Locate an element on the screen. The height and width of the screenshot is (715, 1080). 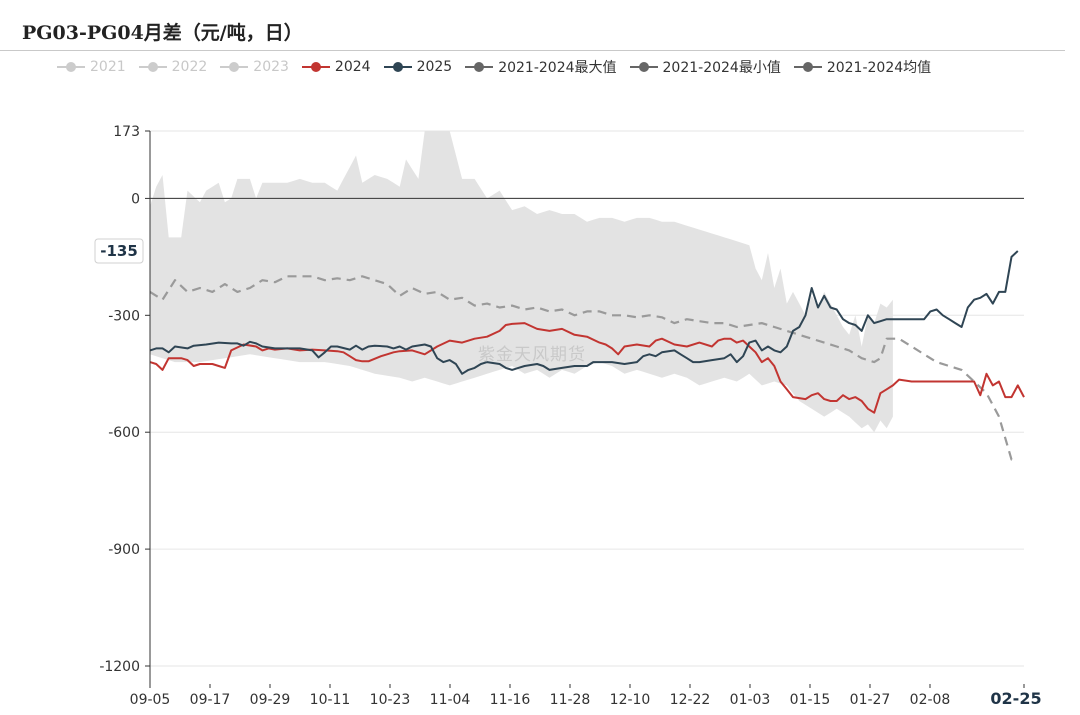
x-tick-label: 02-25 is located at coordinates (1015, 698).